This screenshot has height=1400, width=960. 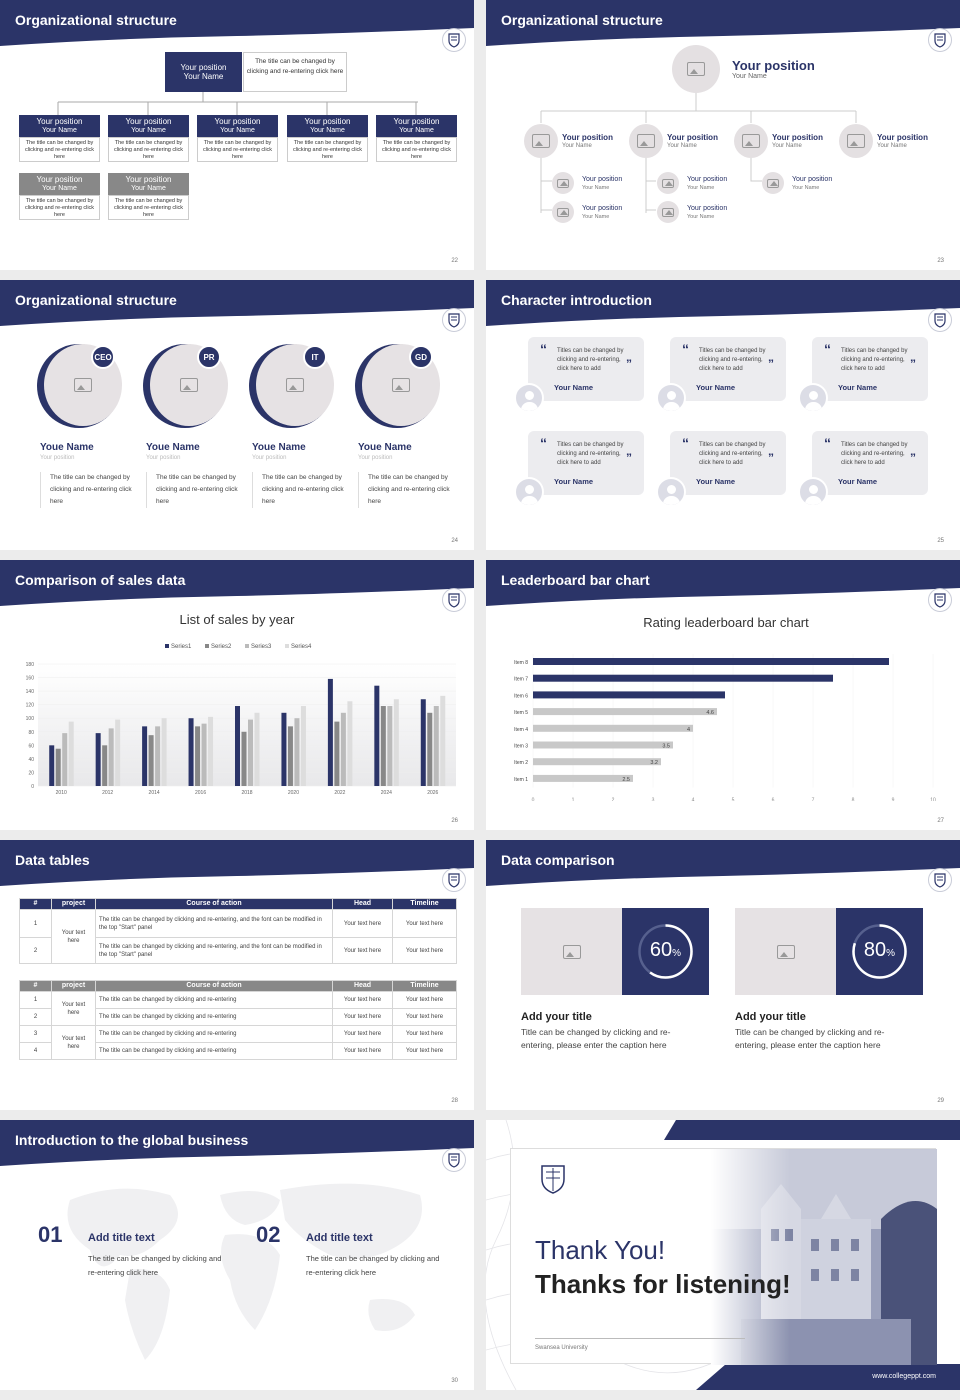 What do you see at coordinates (749, 76) in the screenshot?
I see `top-name: Your Name` at bounding box center [749, 76].